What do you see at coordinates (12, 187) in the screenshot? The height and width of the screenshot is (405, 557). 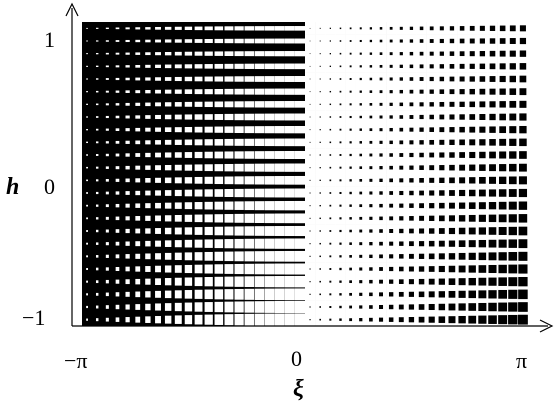 I see `y-axis-title: h` at bounding box center [12, 187].